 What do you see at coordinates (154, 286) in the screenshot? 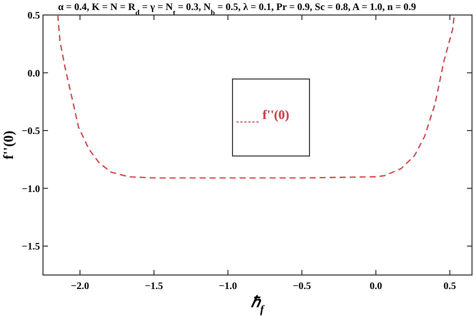
I see `x-tick-label: −1.5` at bounding box center [154, 286].